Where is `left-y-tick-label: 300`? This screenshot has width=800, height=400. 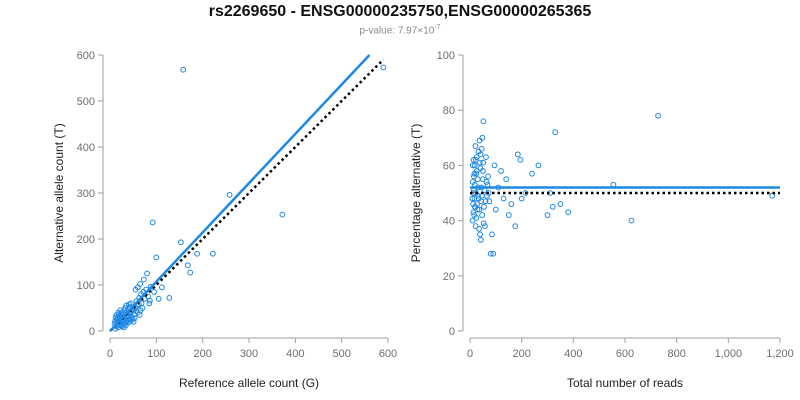
left-y-tick-label: 300 is located at coordinates (86, 194).